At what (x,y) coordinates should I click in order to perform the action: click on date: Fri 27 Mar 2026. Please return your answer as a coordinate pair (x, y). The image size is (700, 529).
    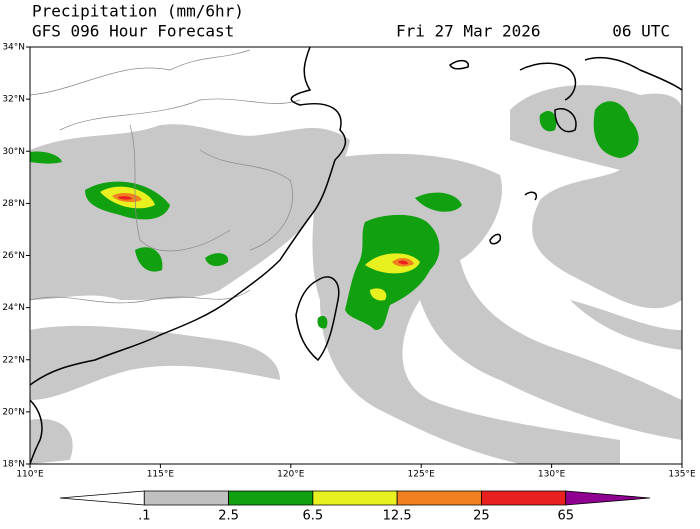
    Looking at the image, I should click on (468, 31).